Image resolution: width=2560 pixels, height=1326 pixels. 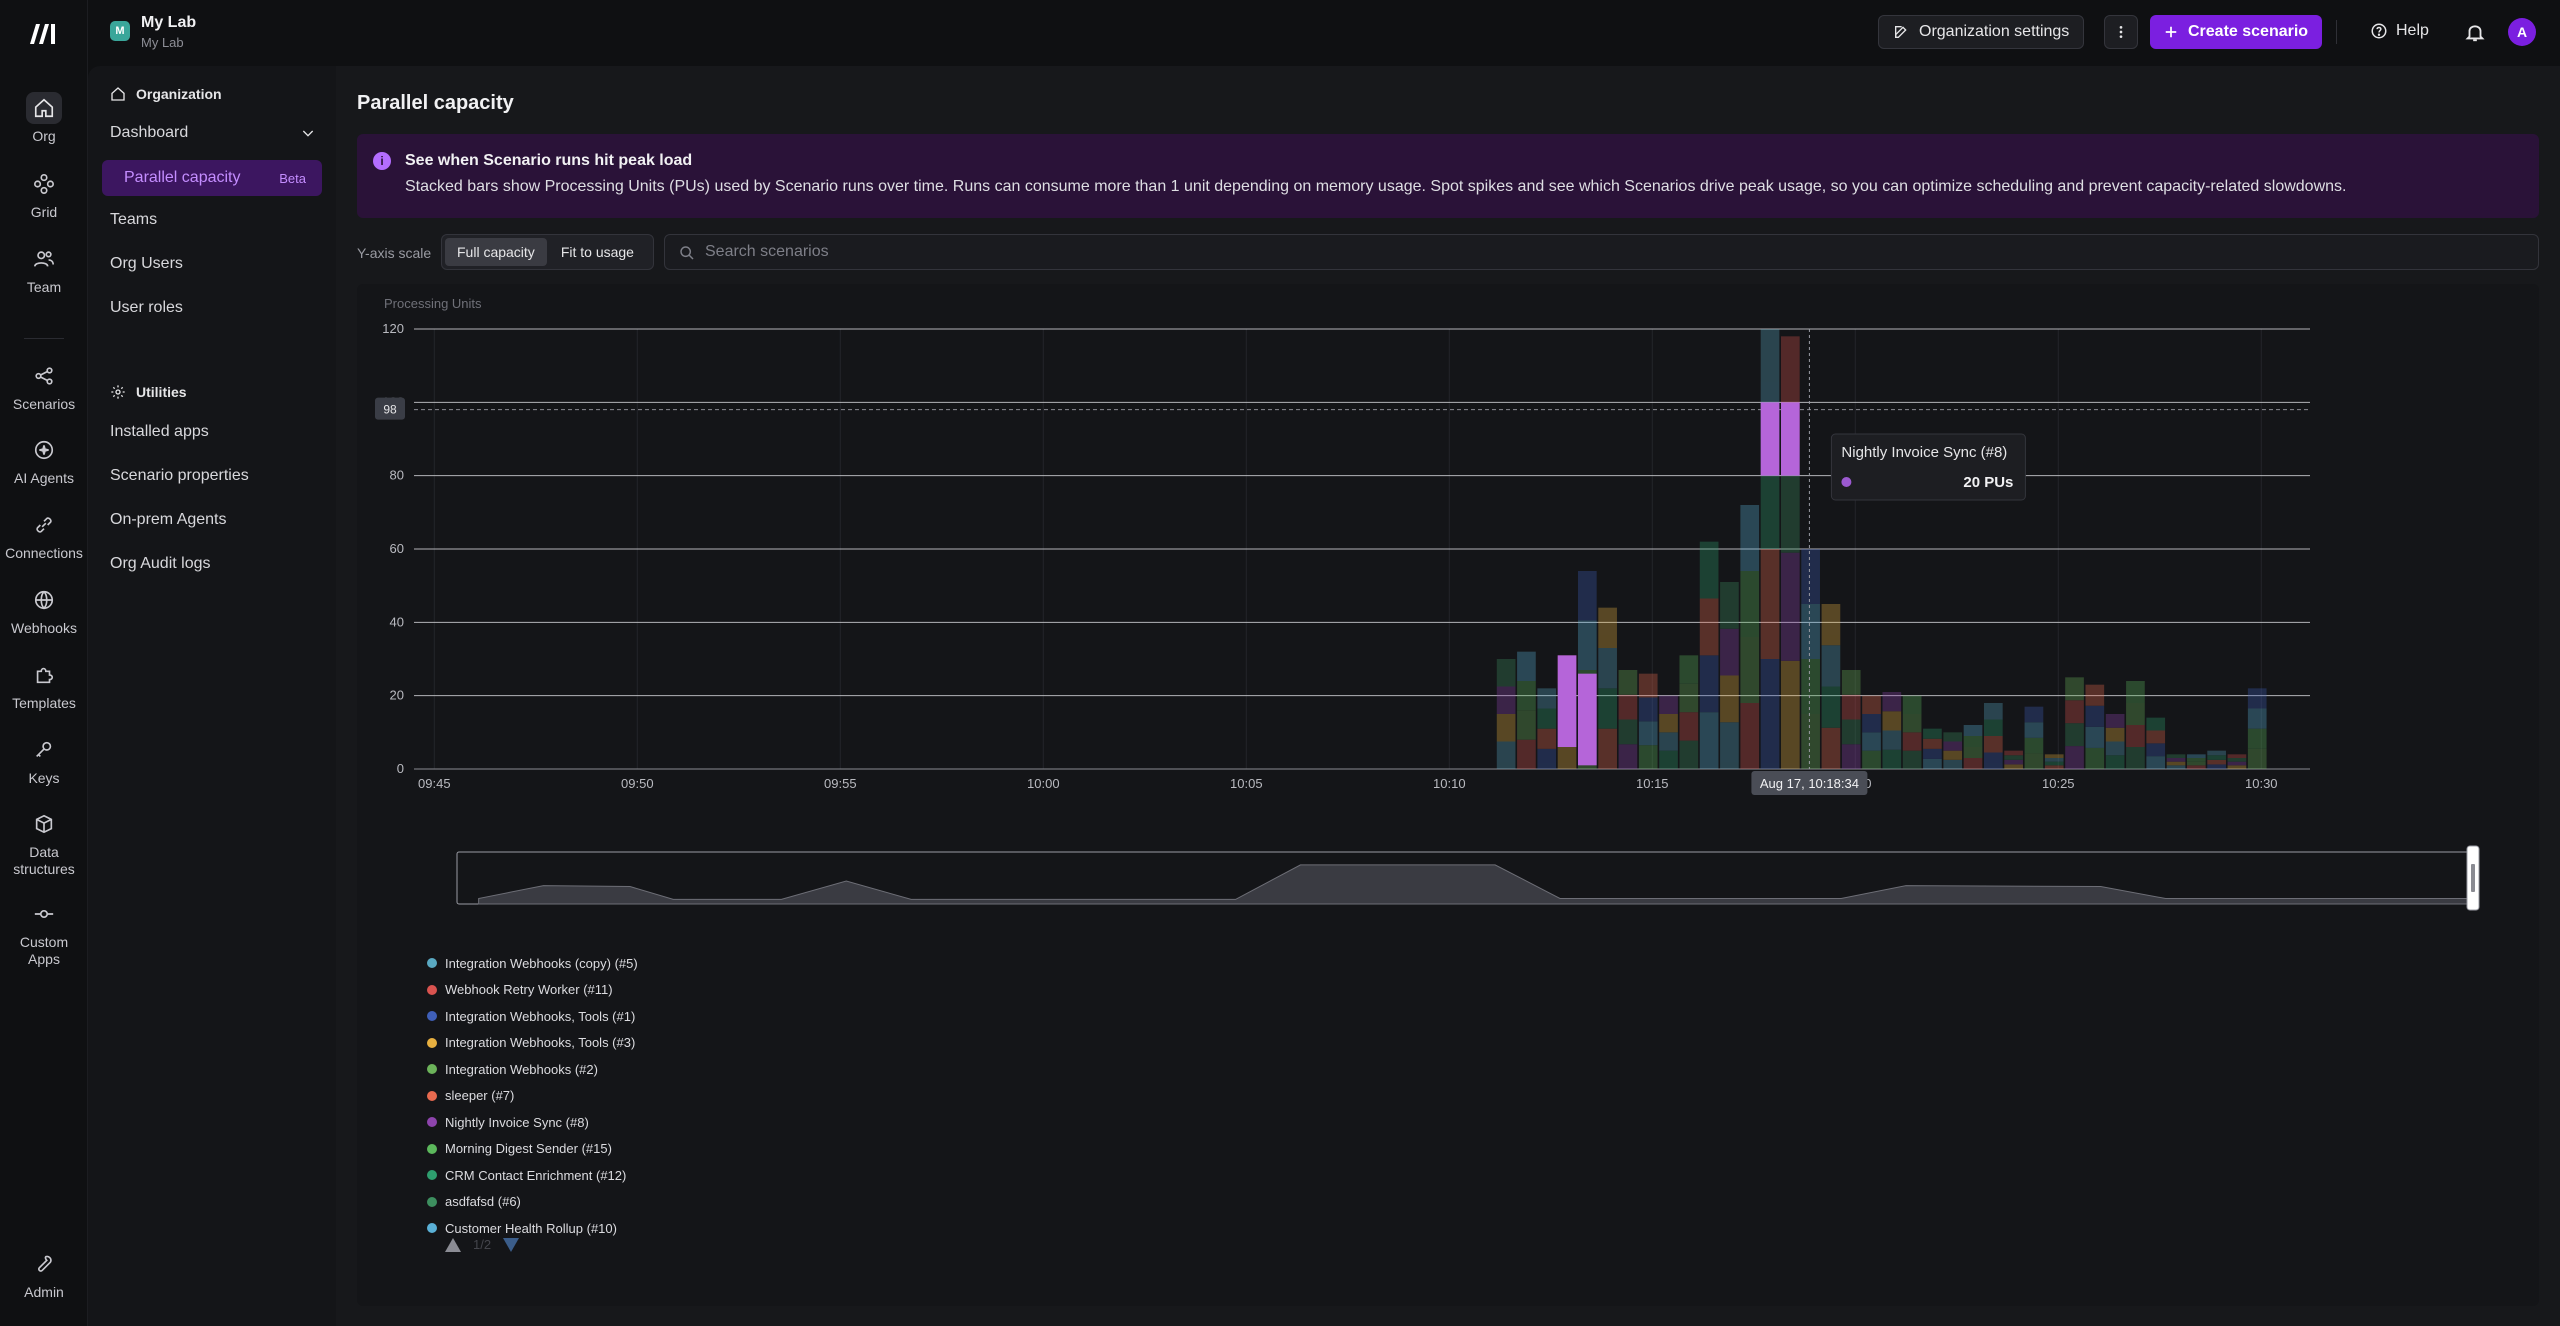 What do you see at coordinates (482, 1244) in the screenshot?
I see `legend-page-indicator: 1/2` at bounding box center [482, 1244].